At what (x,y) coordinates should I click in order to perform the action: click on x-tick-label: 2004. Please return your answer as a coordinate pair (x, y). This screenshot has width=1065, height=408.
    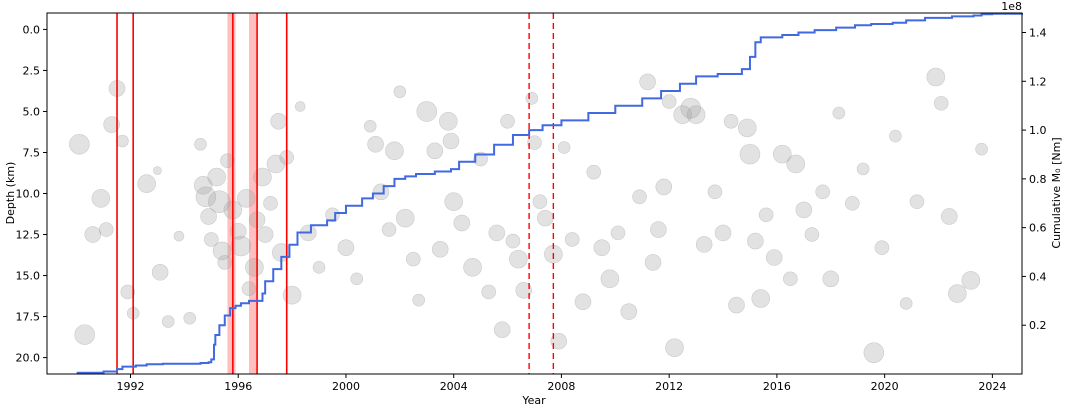
    Looking at the image, I should click on (454, 386).